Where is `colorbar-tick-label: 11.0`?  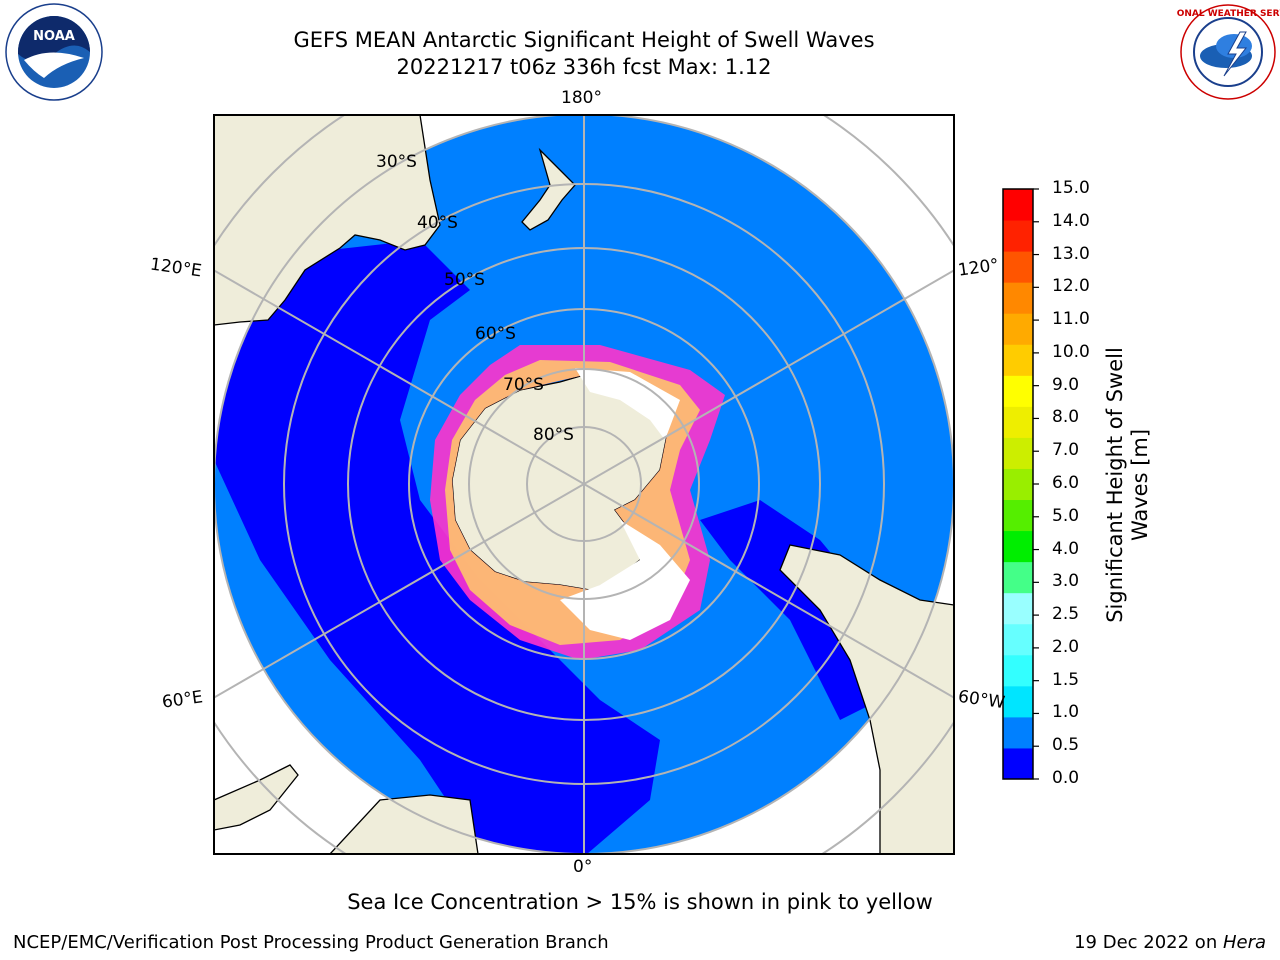 colorbar-tick-label: 11.0 is located at coordinates (1071, 319).